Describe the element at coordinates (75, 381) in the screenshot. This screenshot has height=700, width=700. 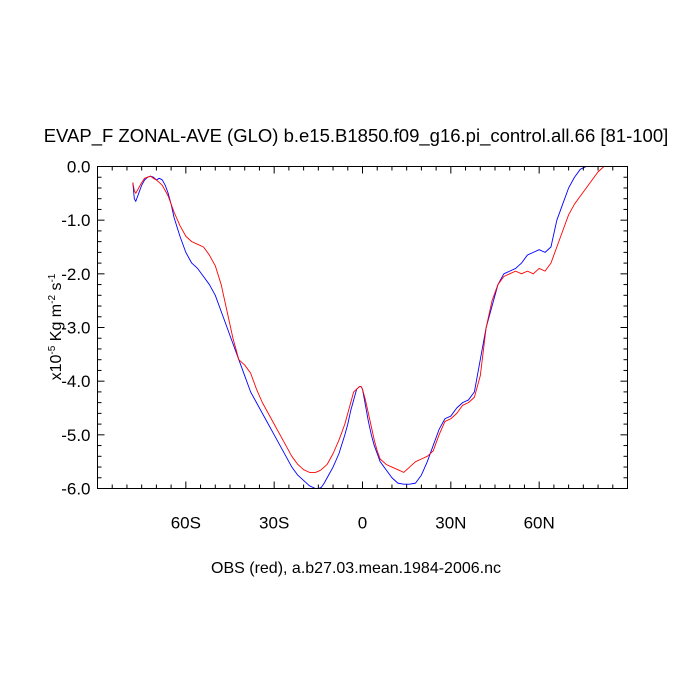
I see `y-tick-label: -4.0` at that location.